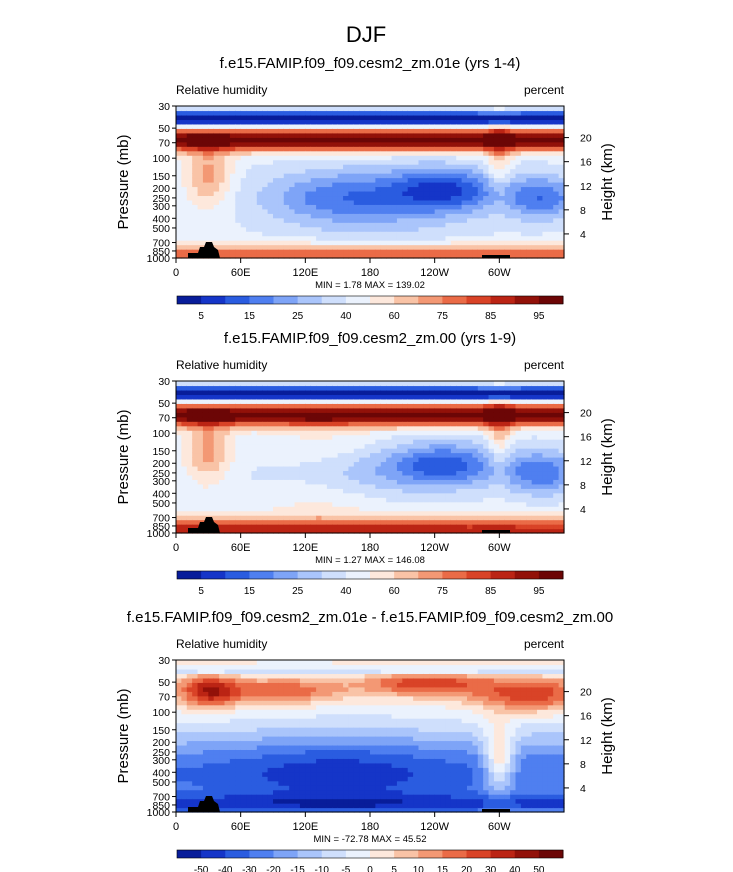  What do you see at coordinates (161, 219) in the screenshot?
I see `y-tick-label: 400` at bounding box center [161, 219].